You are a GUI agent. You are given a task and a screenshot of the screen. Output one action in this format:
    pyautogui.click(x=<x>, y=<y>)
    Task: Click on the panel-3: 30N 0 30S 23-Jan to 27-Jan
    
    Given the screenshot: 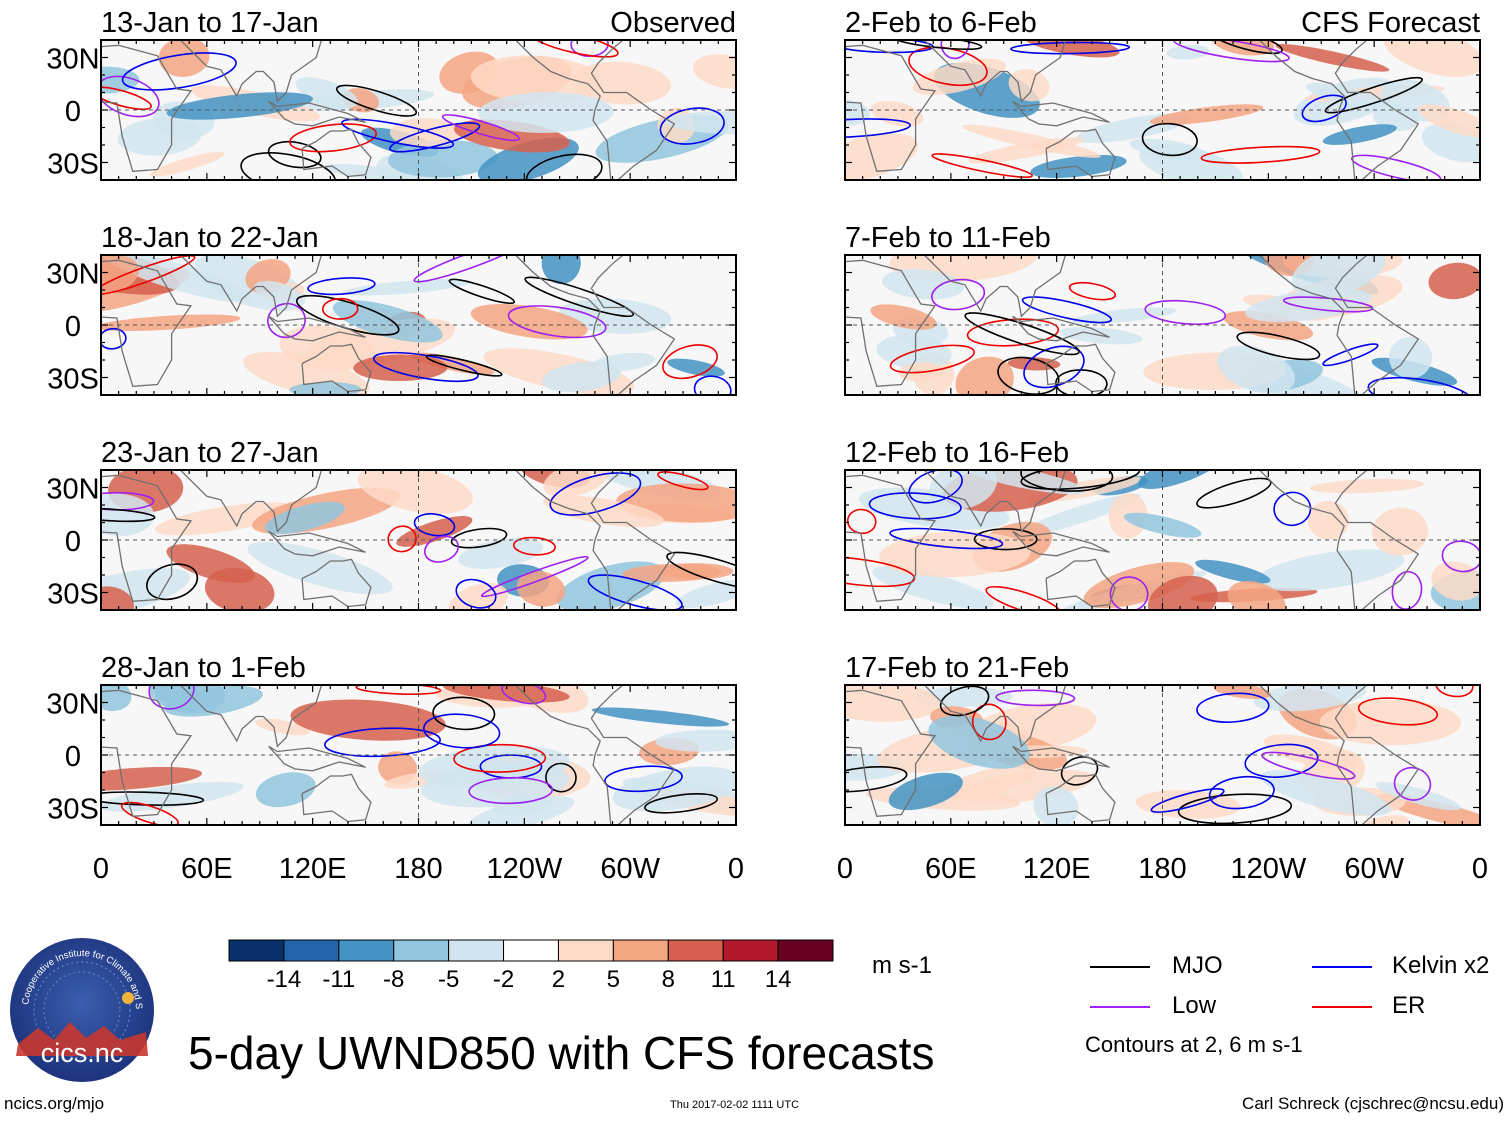 What is the action you would take?
    pyautogui.click(x=391, y=524)
    